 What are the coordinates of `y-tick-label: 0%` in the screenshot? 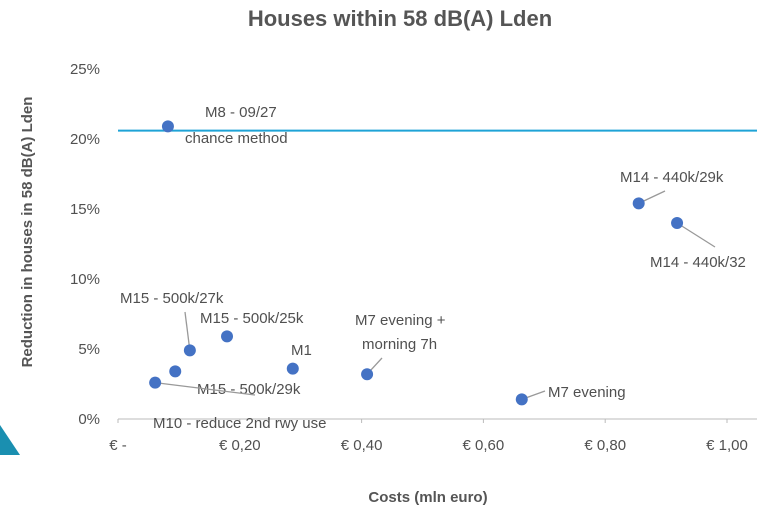 It's located at (89, 419).